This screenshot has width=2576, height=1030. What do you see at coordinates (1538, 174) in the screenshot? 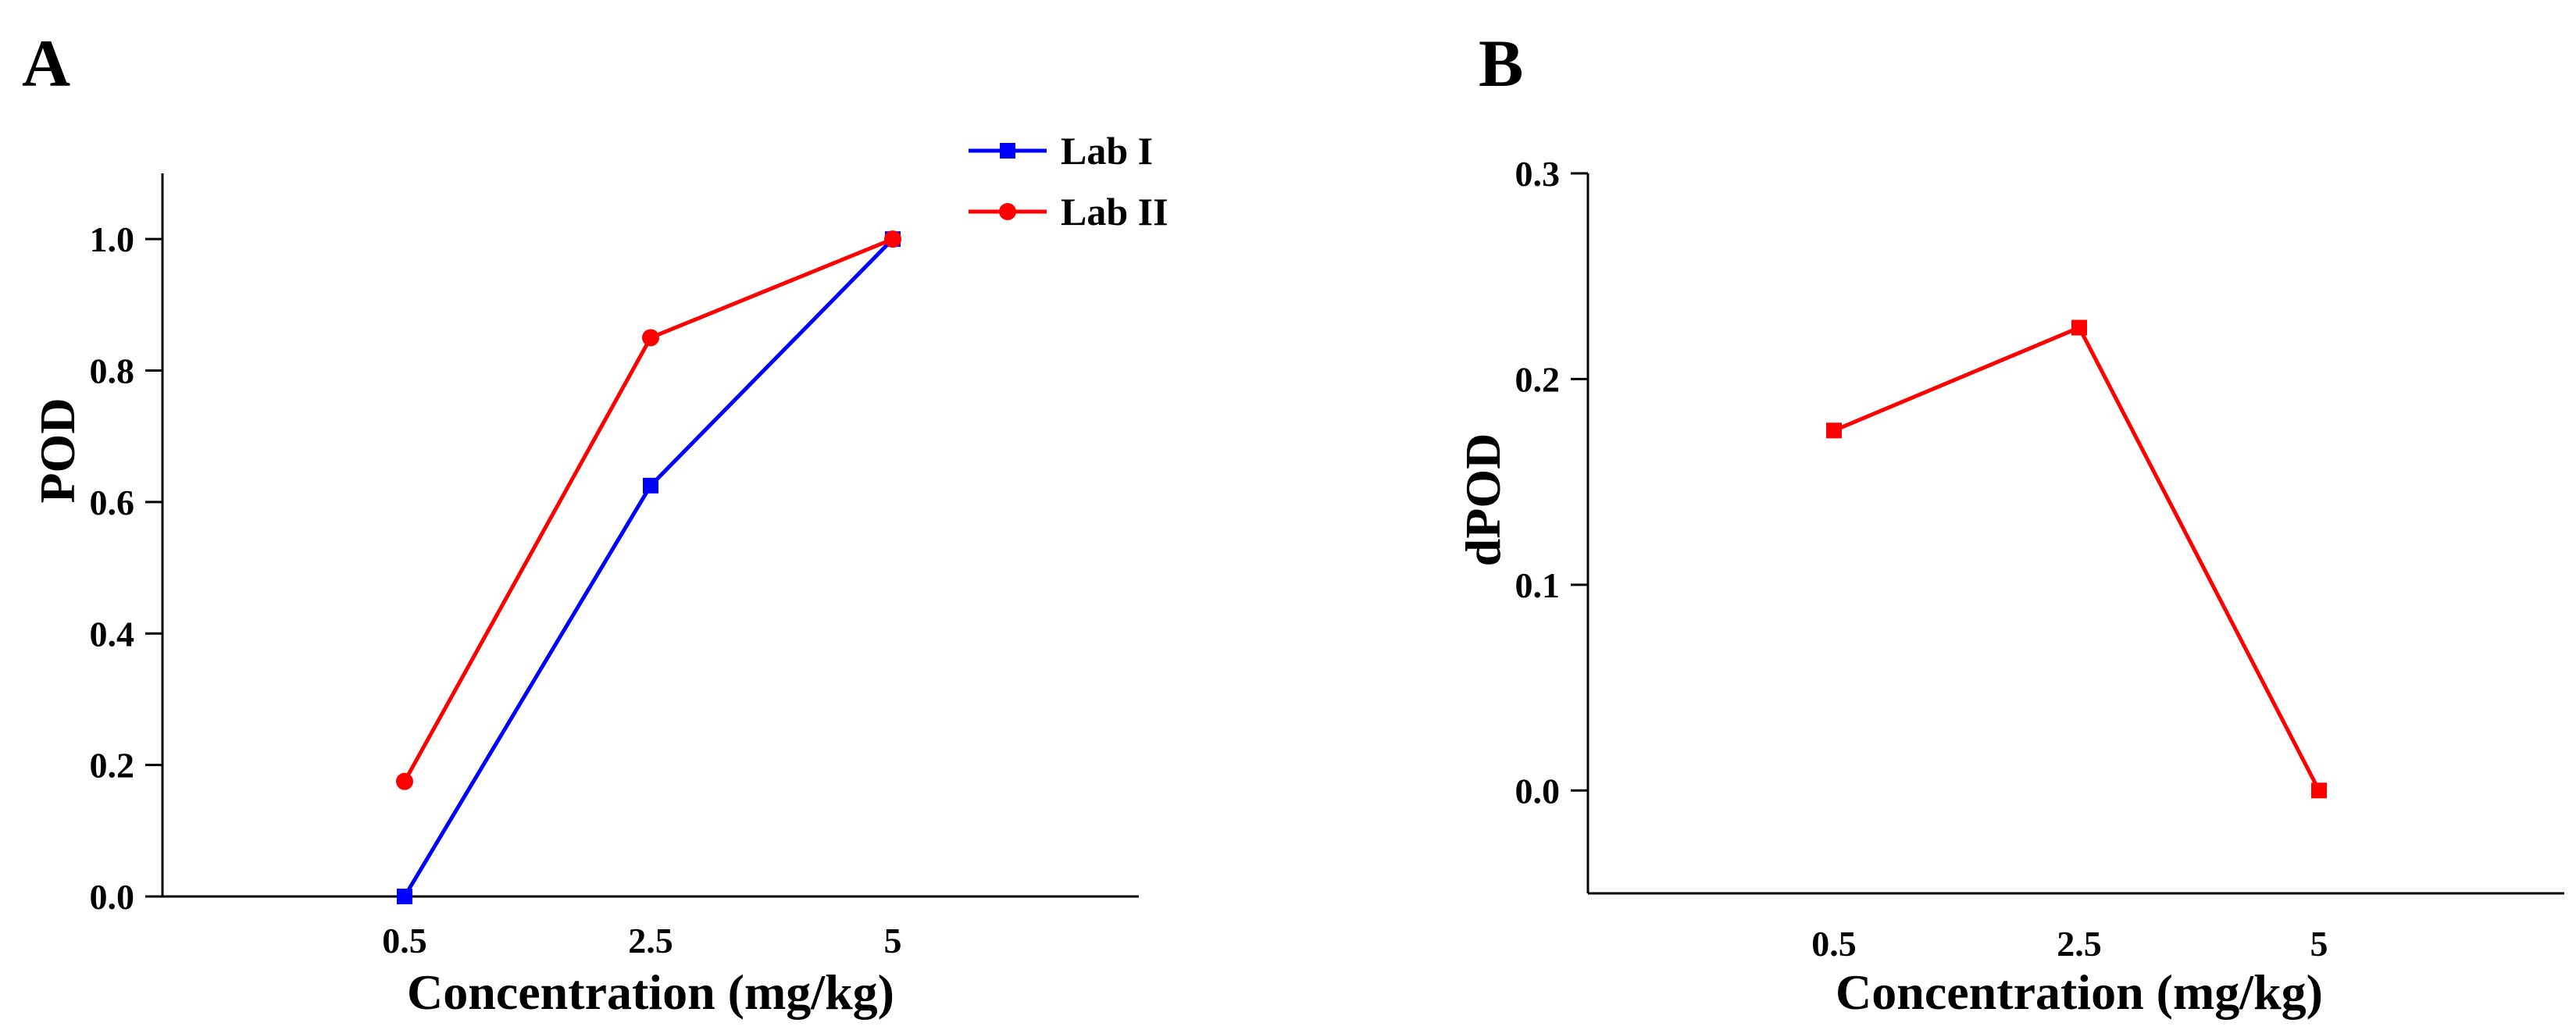
I see `y-tick-label: 0.3` at bounding box center [1538, 174].